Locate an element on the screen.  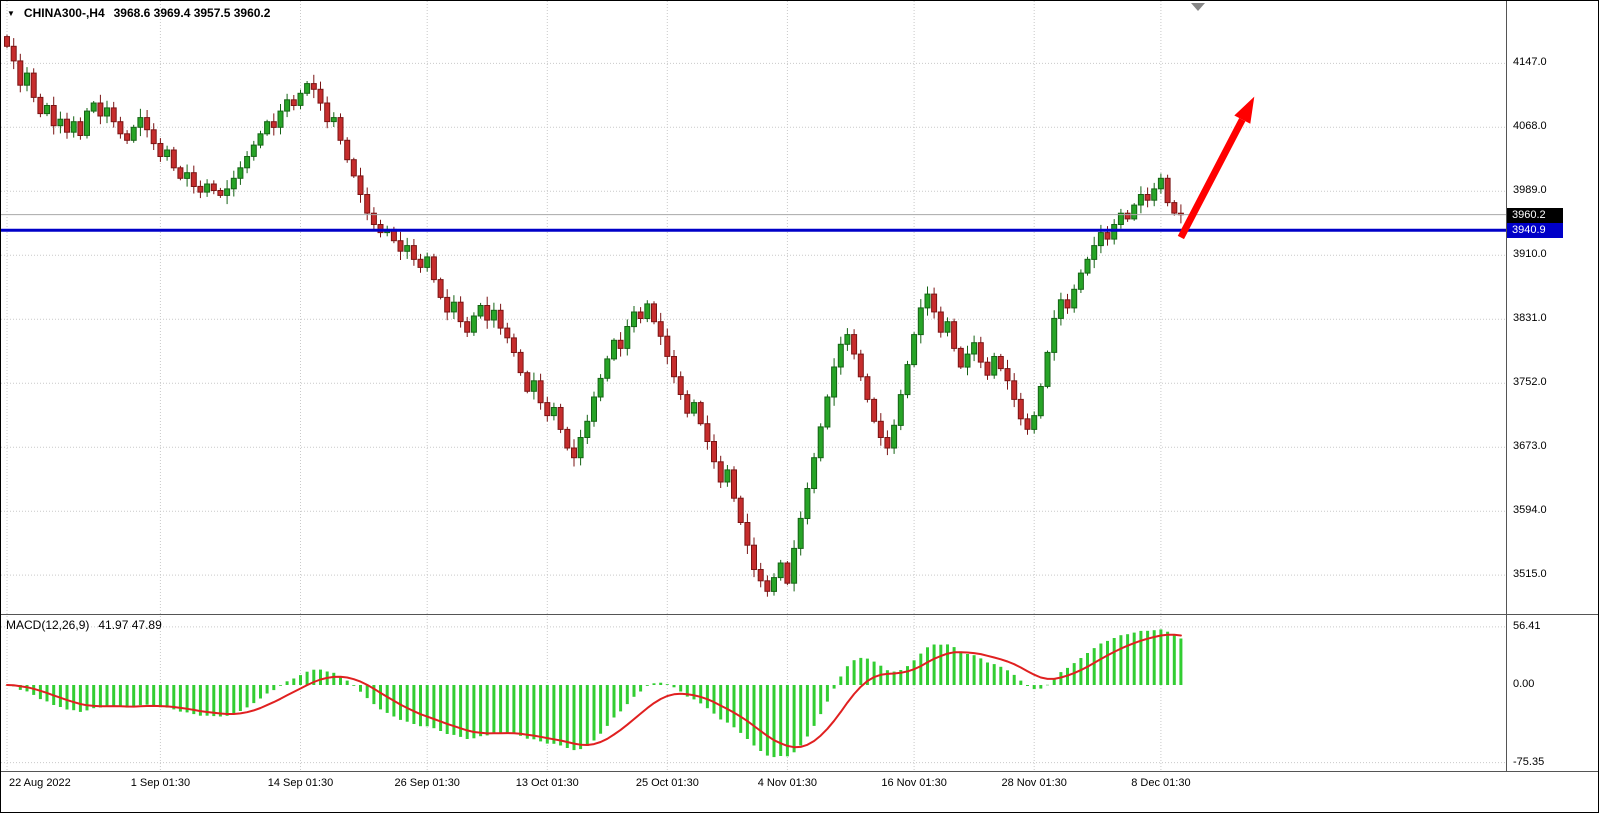
current-price-badge: 3960.2 is located at coordinates (1535, 215).